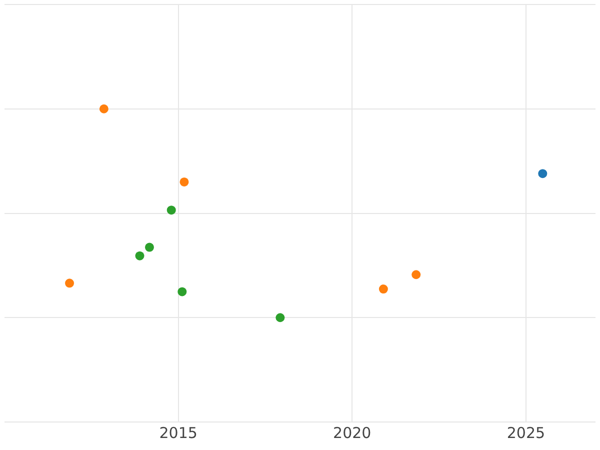 The image size is (600, 450). What do you see at coordinates (352, 433) in the screenshot?
I see `x-tick-label: 2020` at bounding box center [352, 433].